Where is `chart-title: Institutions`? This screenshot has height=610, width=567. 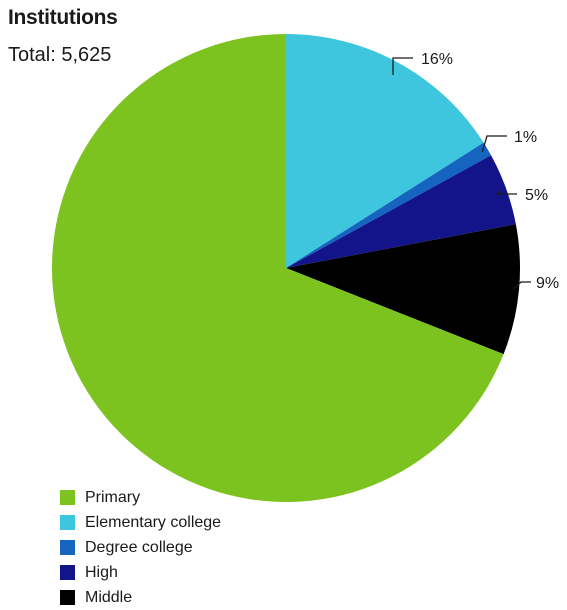 chart-title: Institutions is located at coordinates (63, 17).